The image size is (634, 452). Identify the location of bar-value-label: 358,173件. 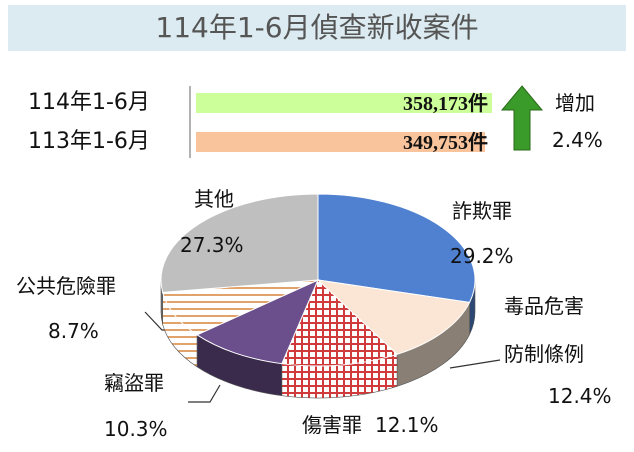
(445, 103).